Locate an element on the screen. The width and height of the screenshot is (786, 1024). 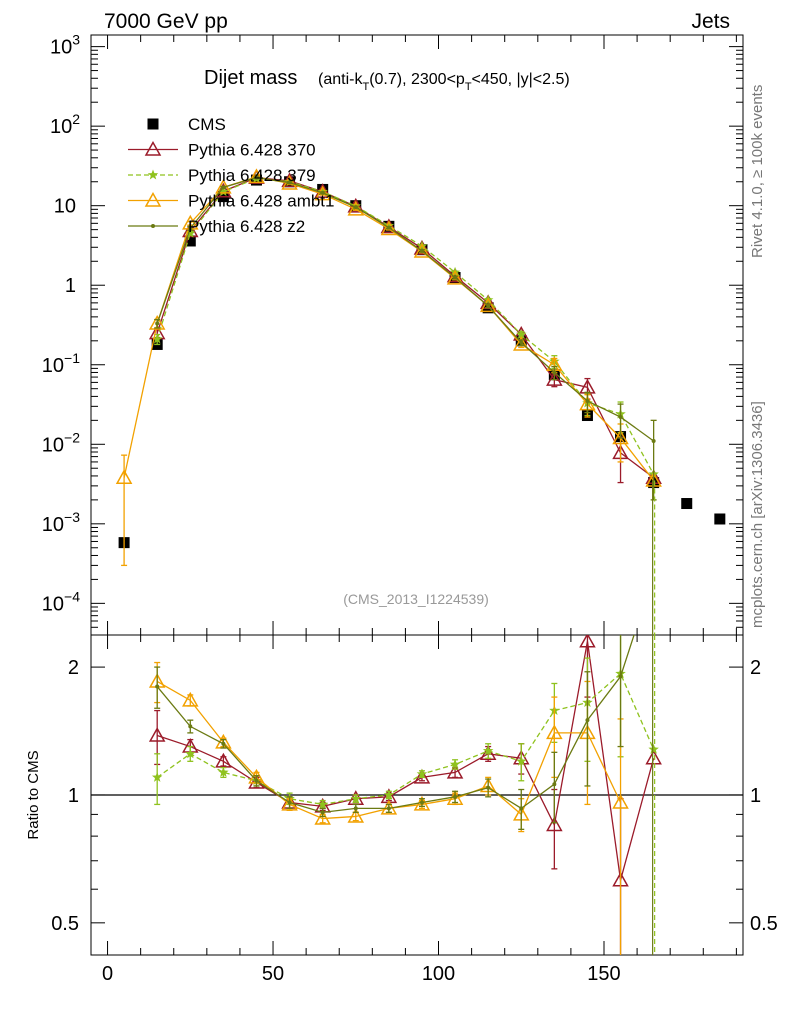
legend-marker-p370 is located at coordinates (153, 148).